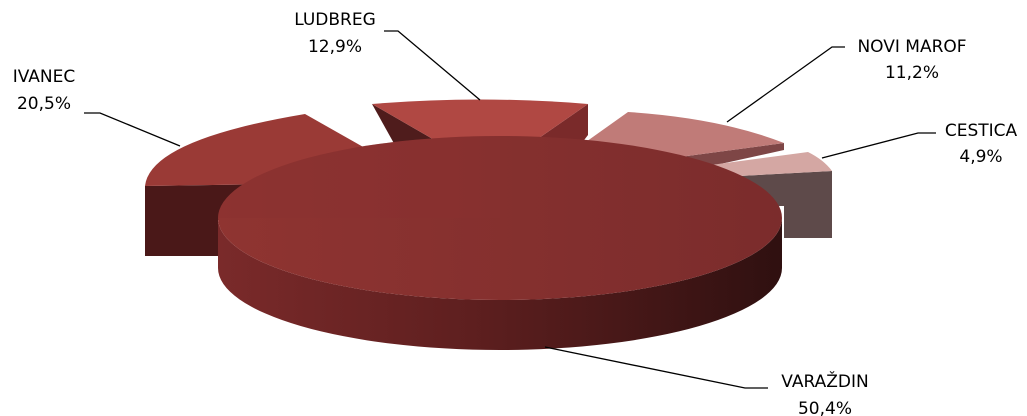 This screenshot has width=1027, height=416. I want to click on label-novi-marof-name: NOVI MAROF, so click(911, 47).